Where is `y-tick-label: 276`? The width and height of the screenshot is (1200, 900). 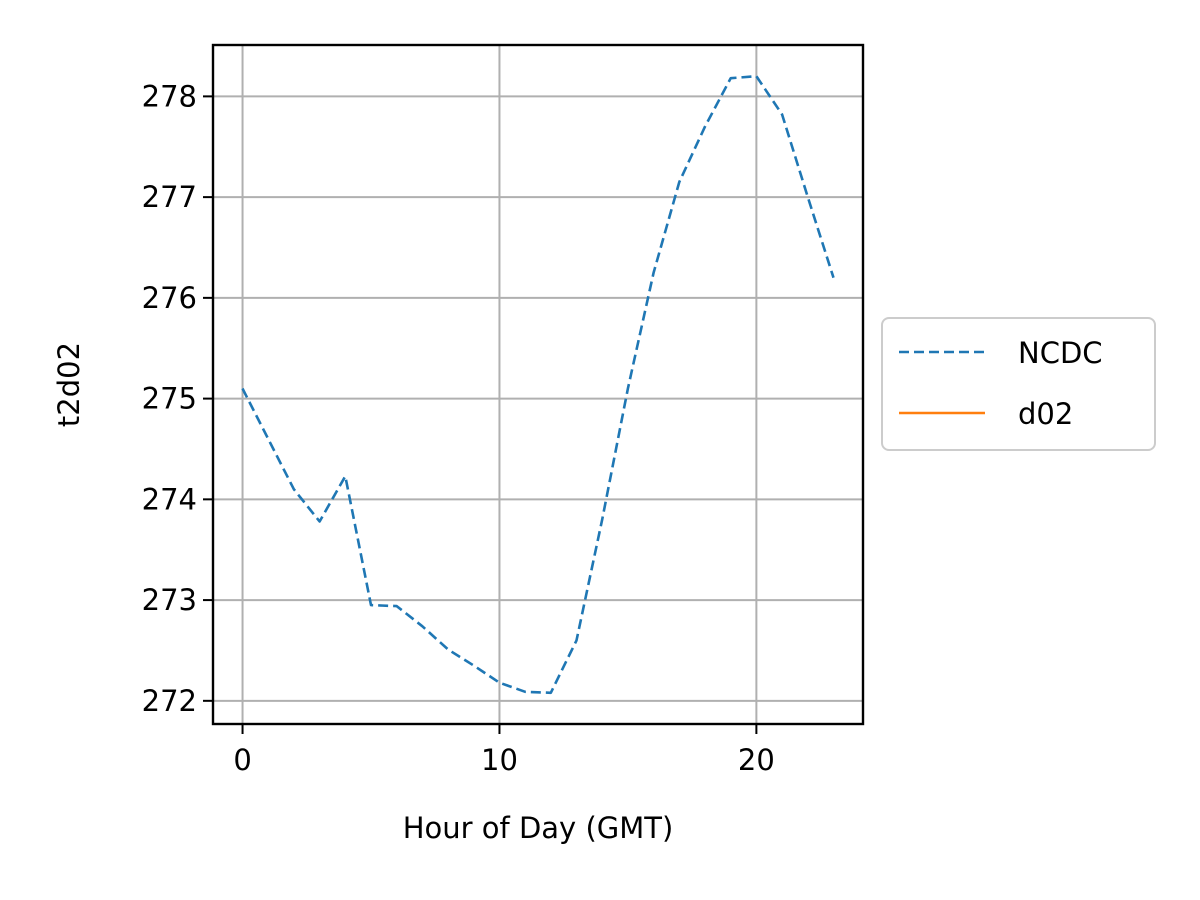 y-tick-label: 276 is located at coordinates (169, 298).